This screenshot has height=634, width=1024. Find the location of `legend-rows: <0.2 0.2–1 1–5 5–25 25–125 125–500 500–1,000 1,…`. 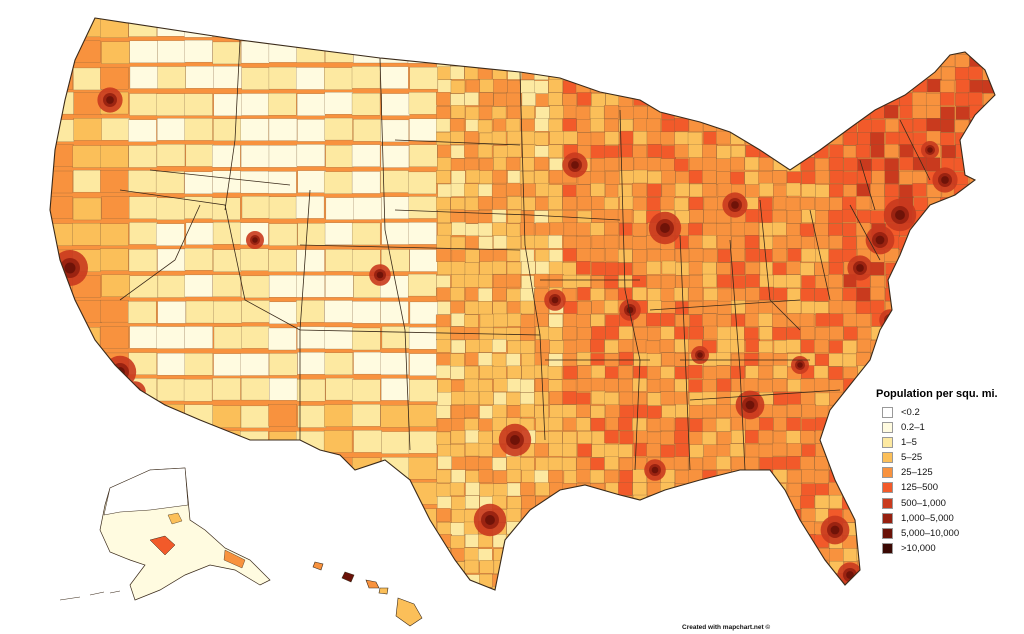

legend-rows: <0.2 0.2–1 1–5 5–25 25–125 125–500 500–1,000 1,… is located at coordinates (946, 480).